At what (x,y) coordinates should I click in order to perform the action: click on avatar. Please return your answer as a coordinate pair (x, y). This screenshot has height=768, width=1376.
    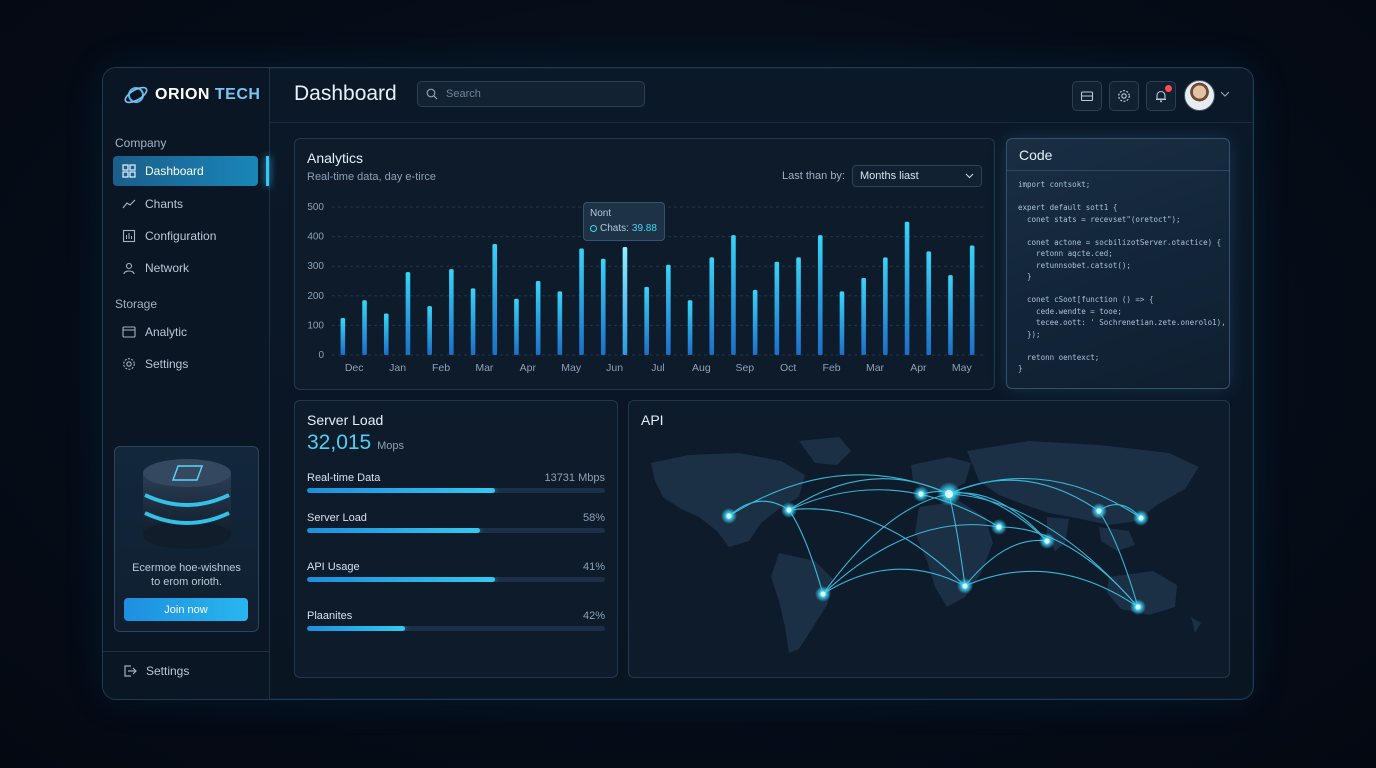
    Looking at the image, I should click on (1199, 95).